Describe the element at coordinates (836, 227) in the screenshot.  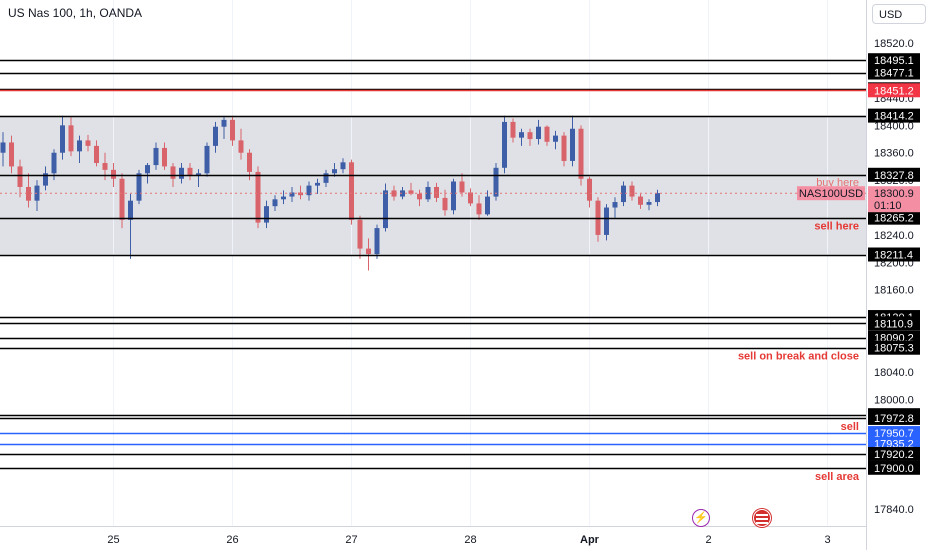
I see `annotation-text: sell here` at that location.